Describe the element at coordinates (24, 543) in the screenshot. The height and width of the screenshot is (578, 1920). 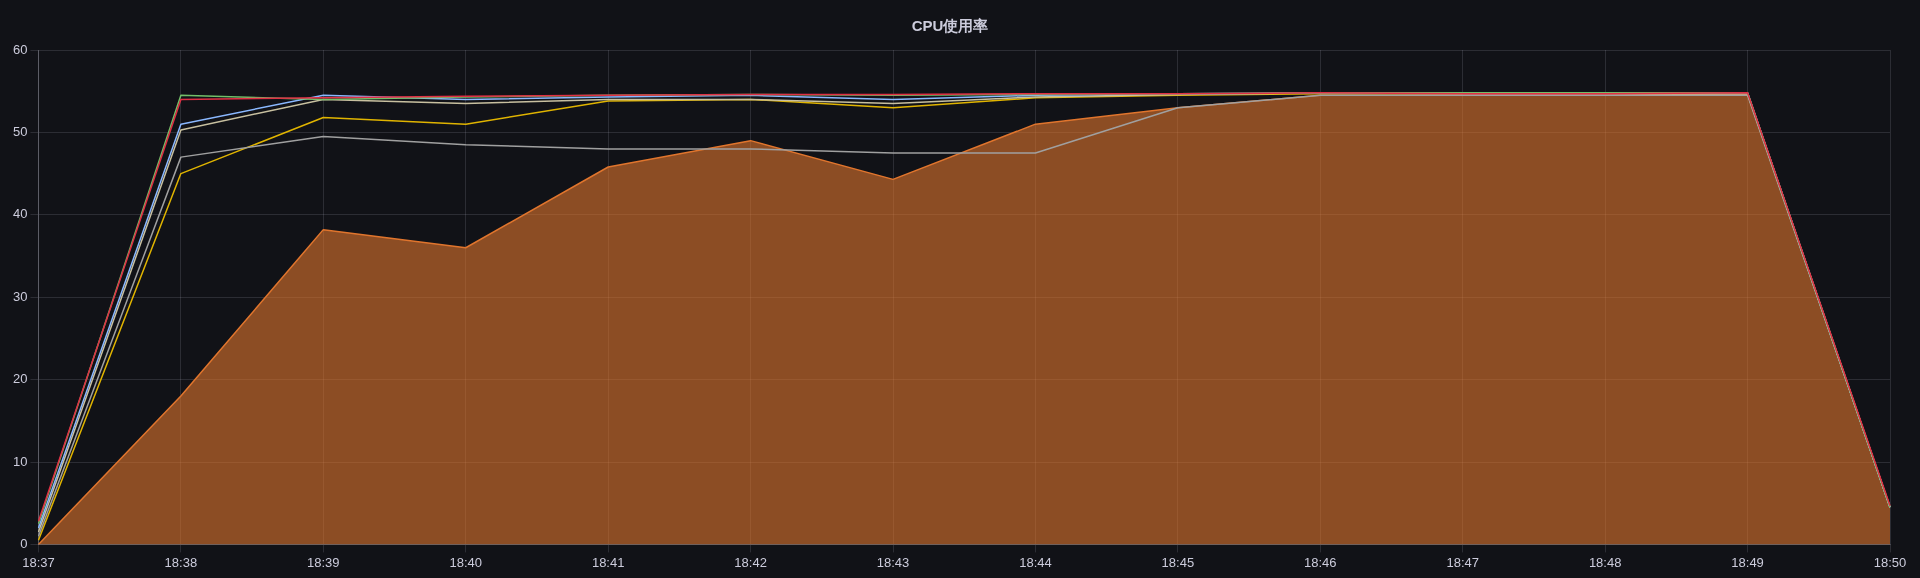
I see `y-tick-label: 0` at that location.